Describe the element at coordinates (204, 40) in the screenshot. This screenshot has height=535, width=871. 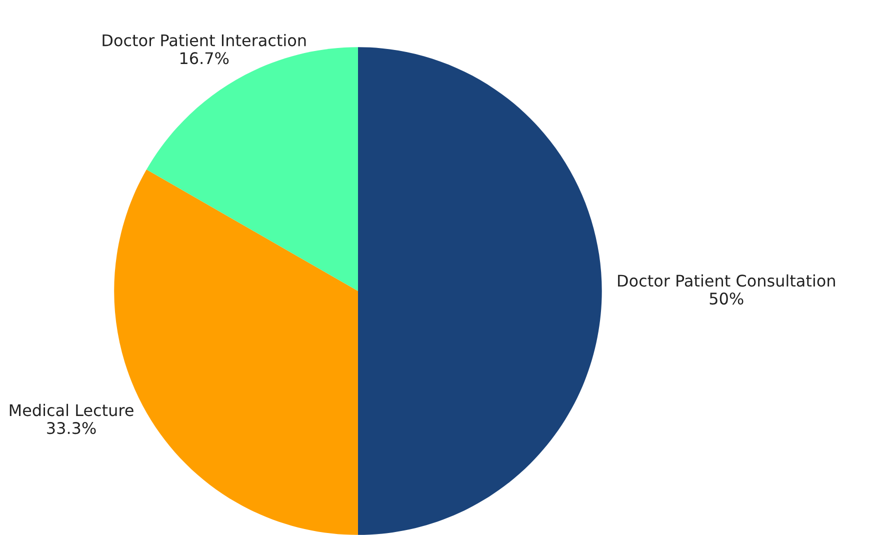
I see `slice-label: Doctor Patient Interaction` at that location.